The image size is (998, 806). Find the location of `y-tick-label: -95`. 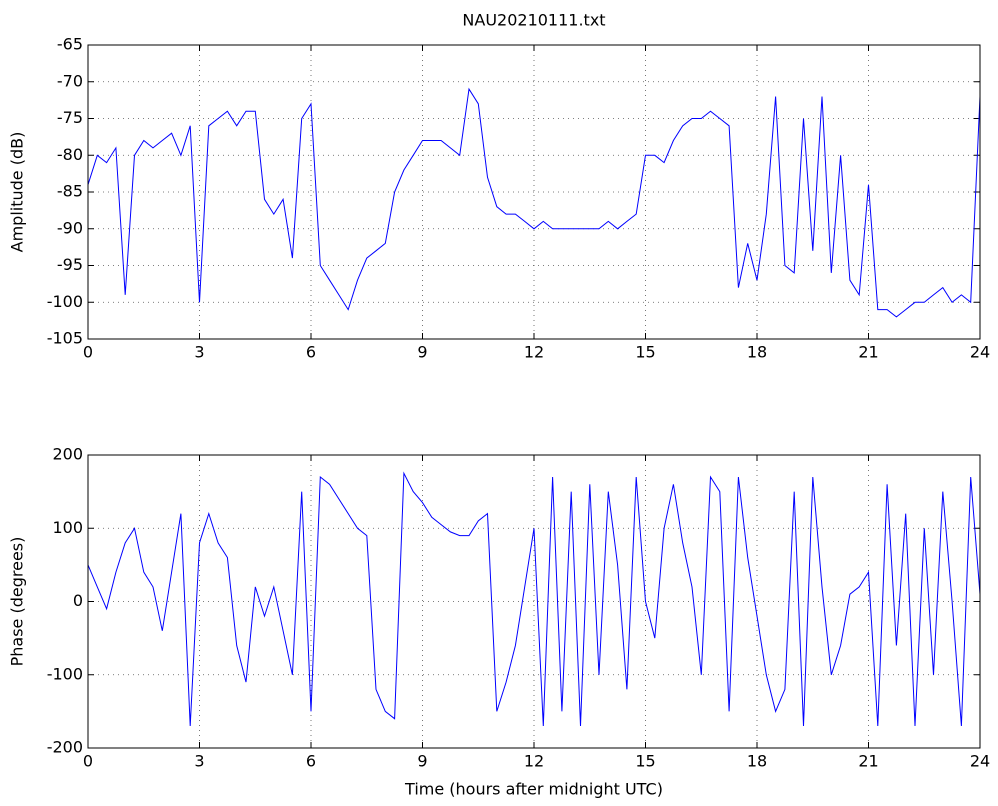

y-tick-label: -95 is located at coordinates (70, 264).